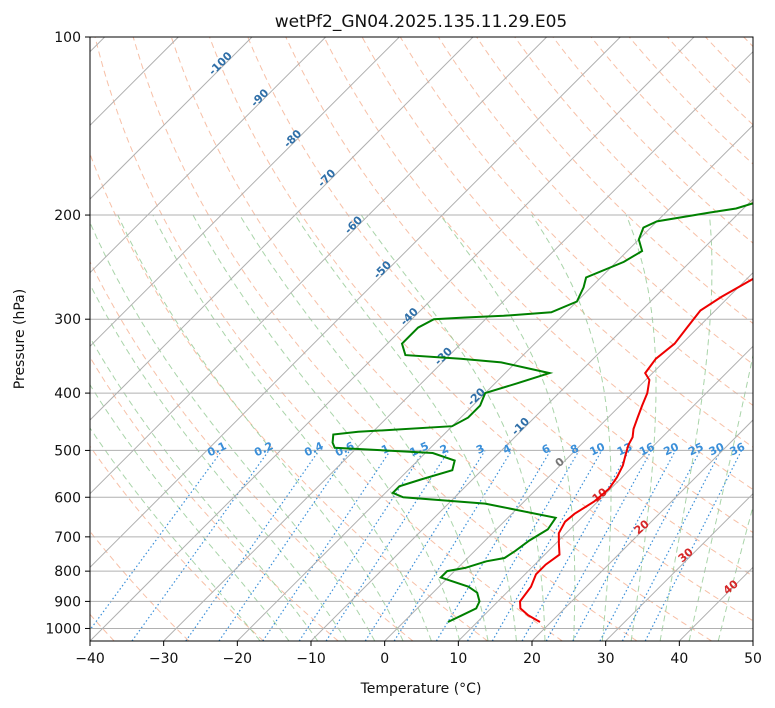  Describe the element at coordinates (67, 498) in the screenshot. I see `y-tick-label: 600` at that location.